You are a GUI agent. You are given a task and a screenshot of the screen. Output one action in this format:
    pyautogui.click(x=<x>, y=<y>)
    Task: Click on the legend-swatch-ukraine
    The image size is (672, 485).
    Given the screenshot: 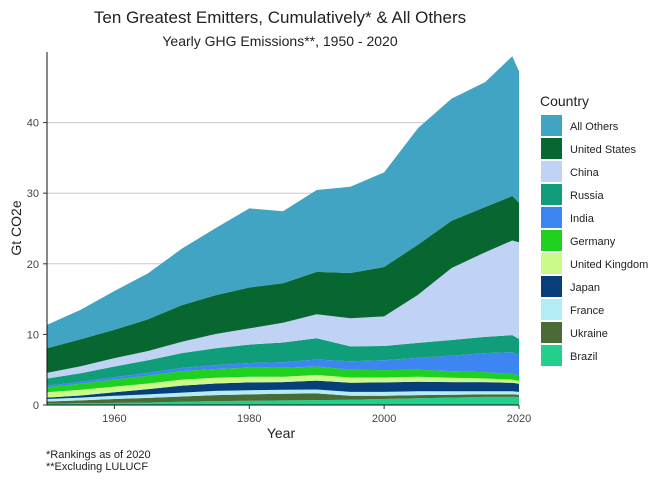 What is the action you would take?
    pyautogui.click(x=551, y=332)
    